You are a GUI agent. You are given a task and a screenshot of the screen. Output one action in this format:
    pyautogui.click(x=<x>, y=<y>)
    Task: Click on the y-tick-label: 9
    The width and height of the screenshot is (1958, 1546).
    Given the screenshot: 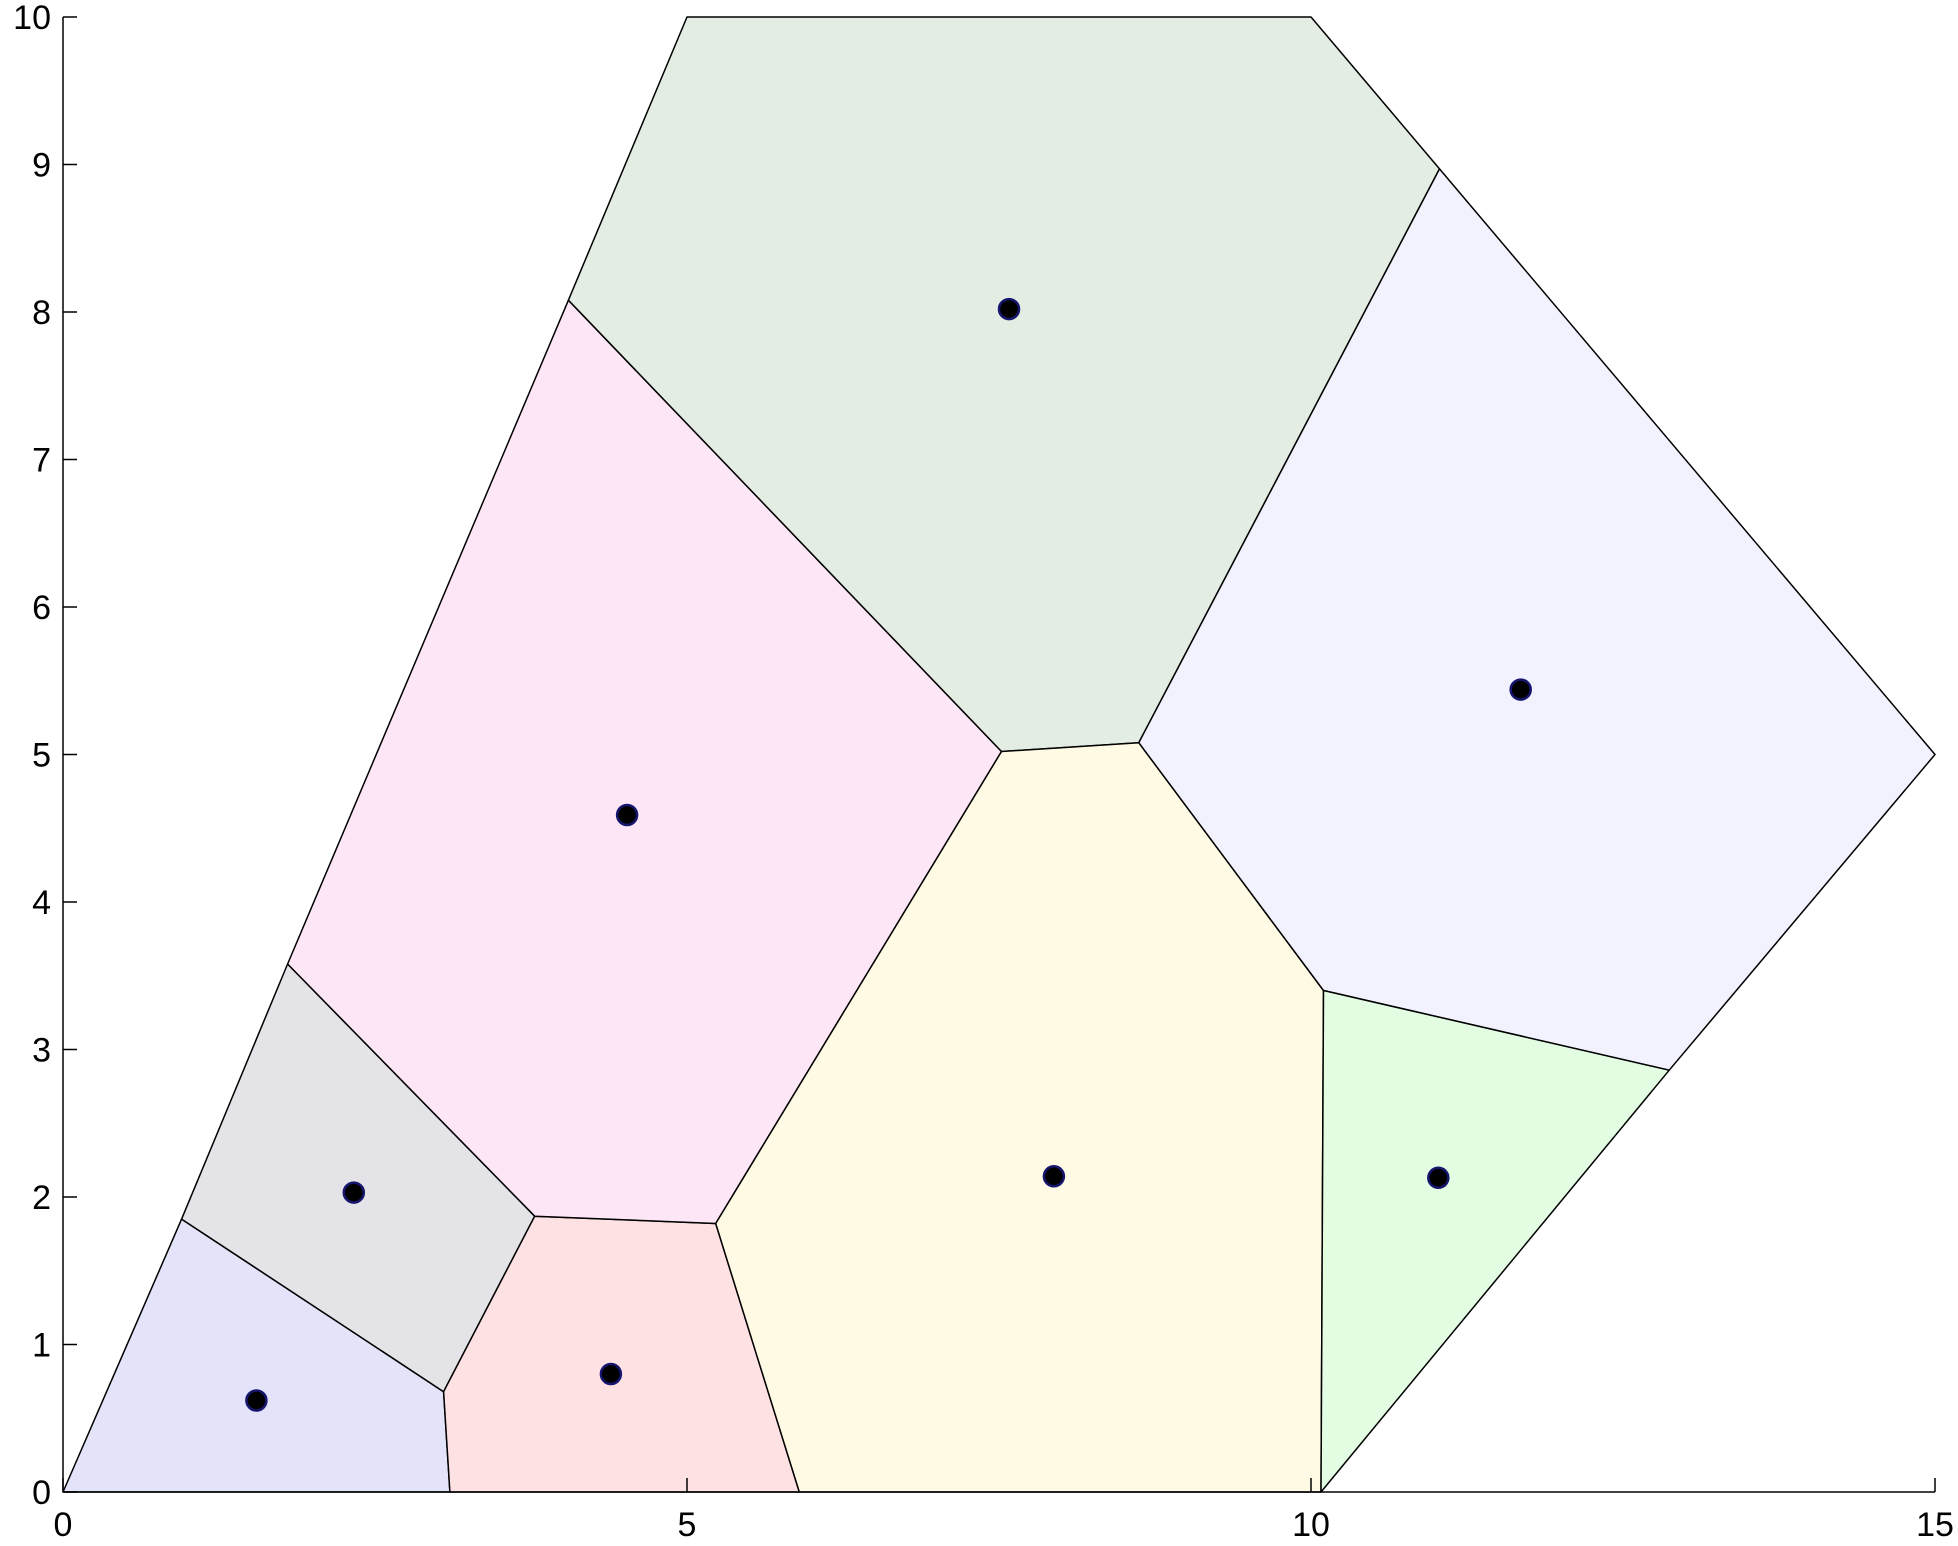 What is the action you would take?
    pyautogui.click(x=41, y=166)
    